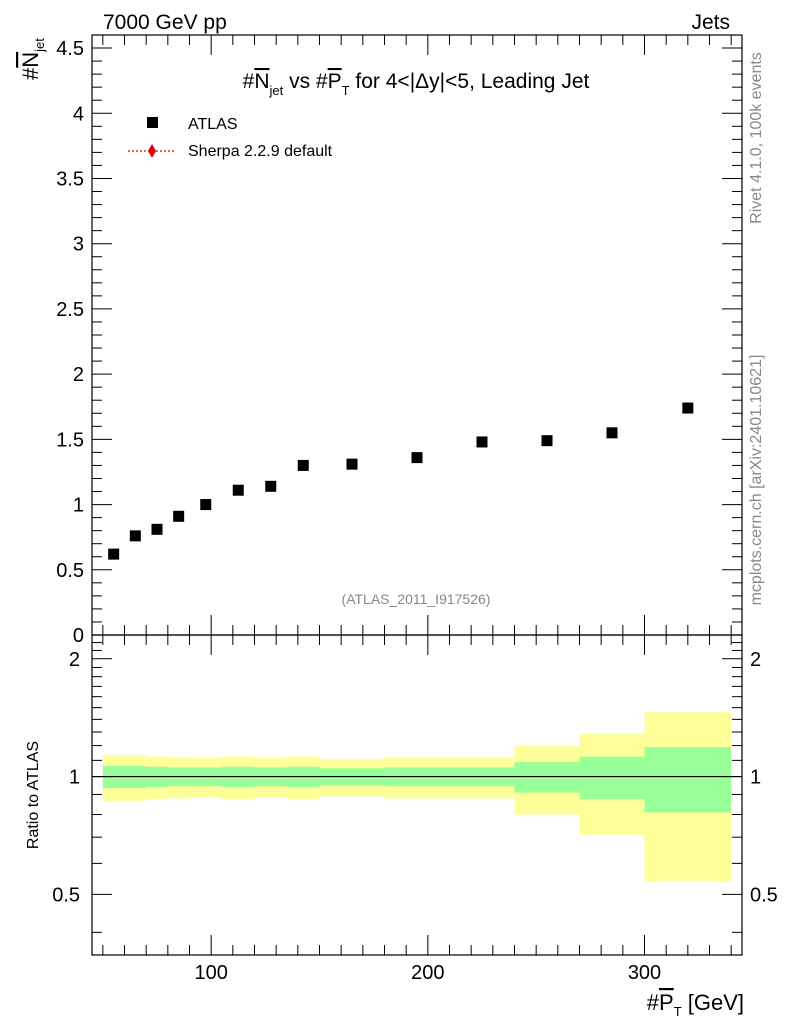  What do you see at coordinates (78, 245) in the screenshot?
I see `y-tick-label: 3` at bounding box center [78, 245].